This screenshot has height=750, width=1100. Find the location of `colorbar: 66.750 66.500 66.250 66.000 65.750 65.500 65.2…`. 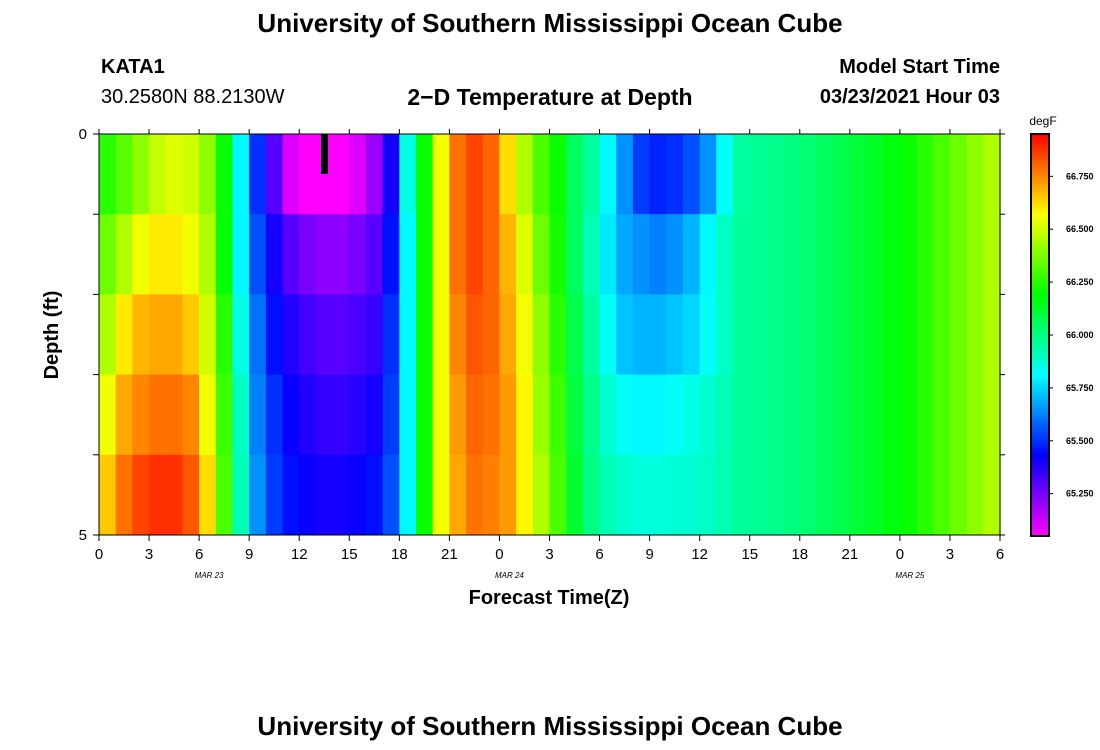

colorbar: 66.750 66.500 66.250 66.000 65.750 65.500 65.2… is located at coordinates (1061, 325).